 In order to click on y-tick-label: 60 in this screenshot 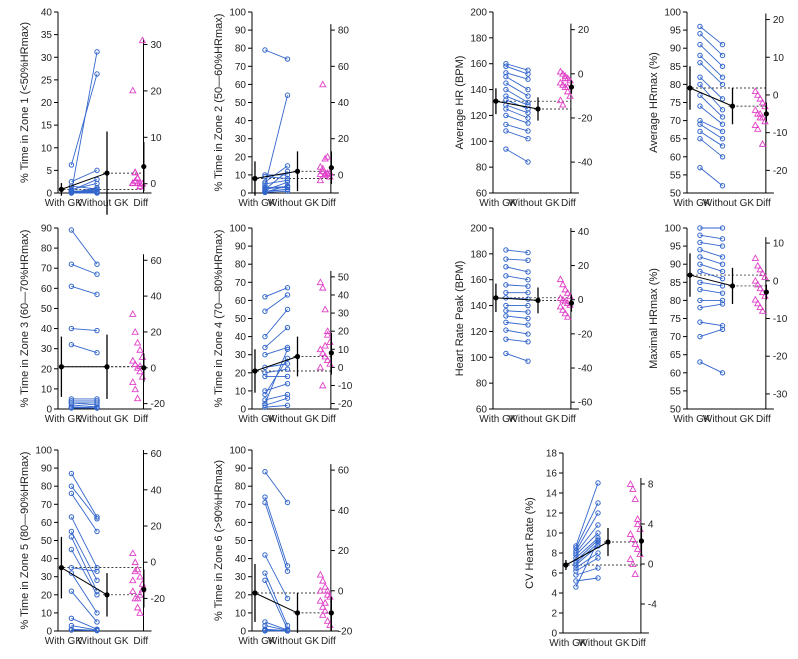, I will do `click(482, 410)`.